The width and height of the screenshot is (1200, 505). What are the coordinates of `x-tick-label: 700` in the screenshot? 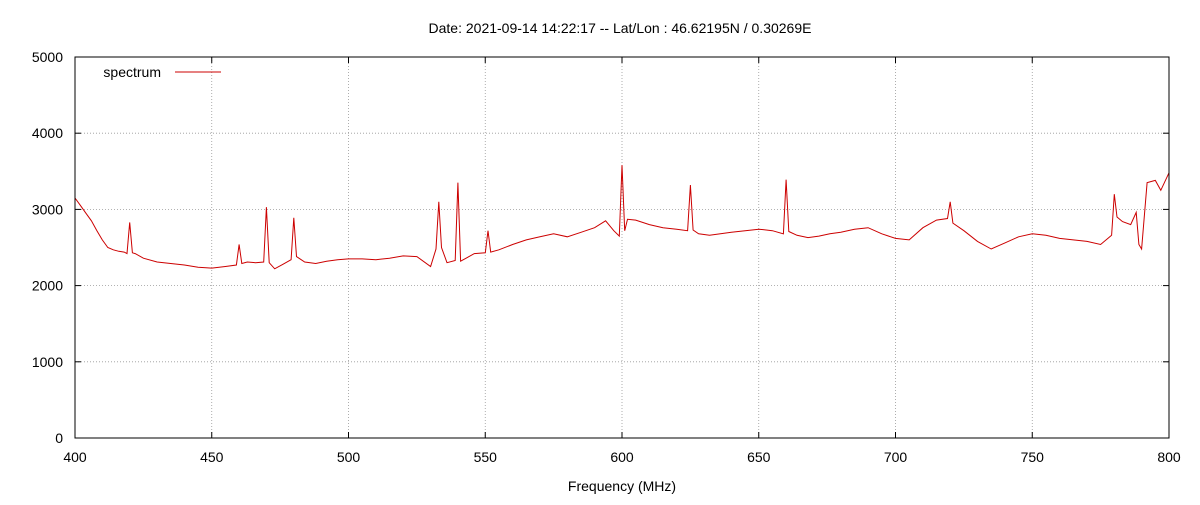 It's located at (896, 457).